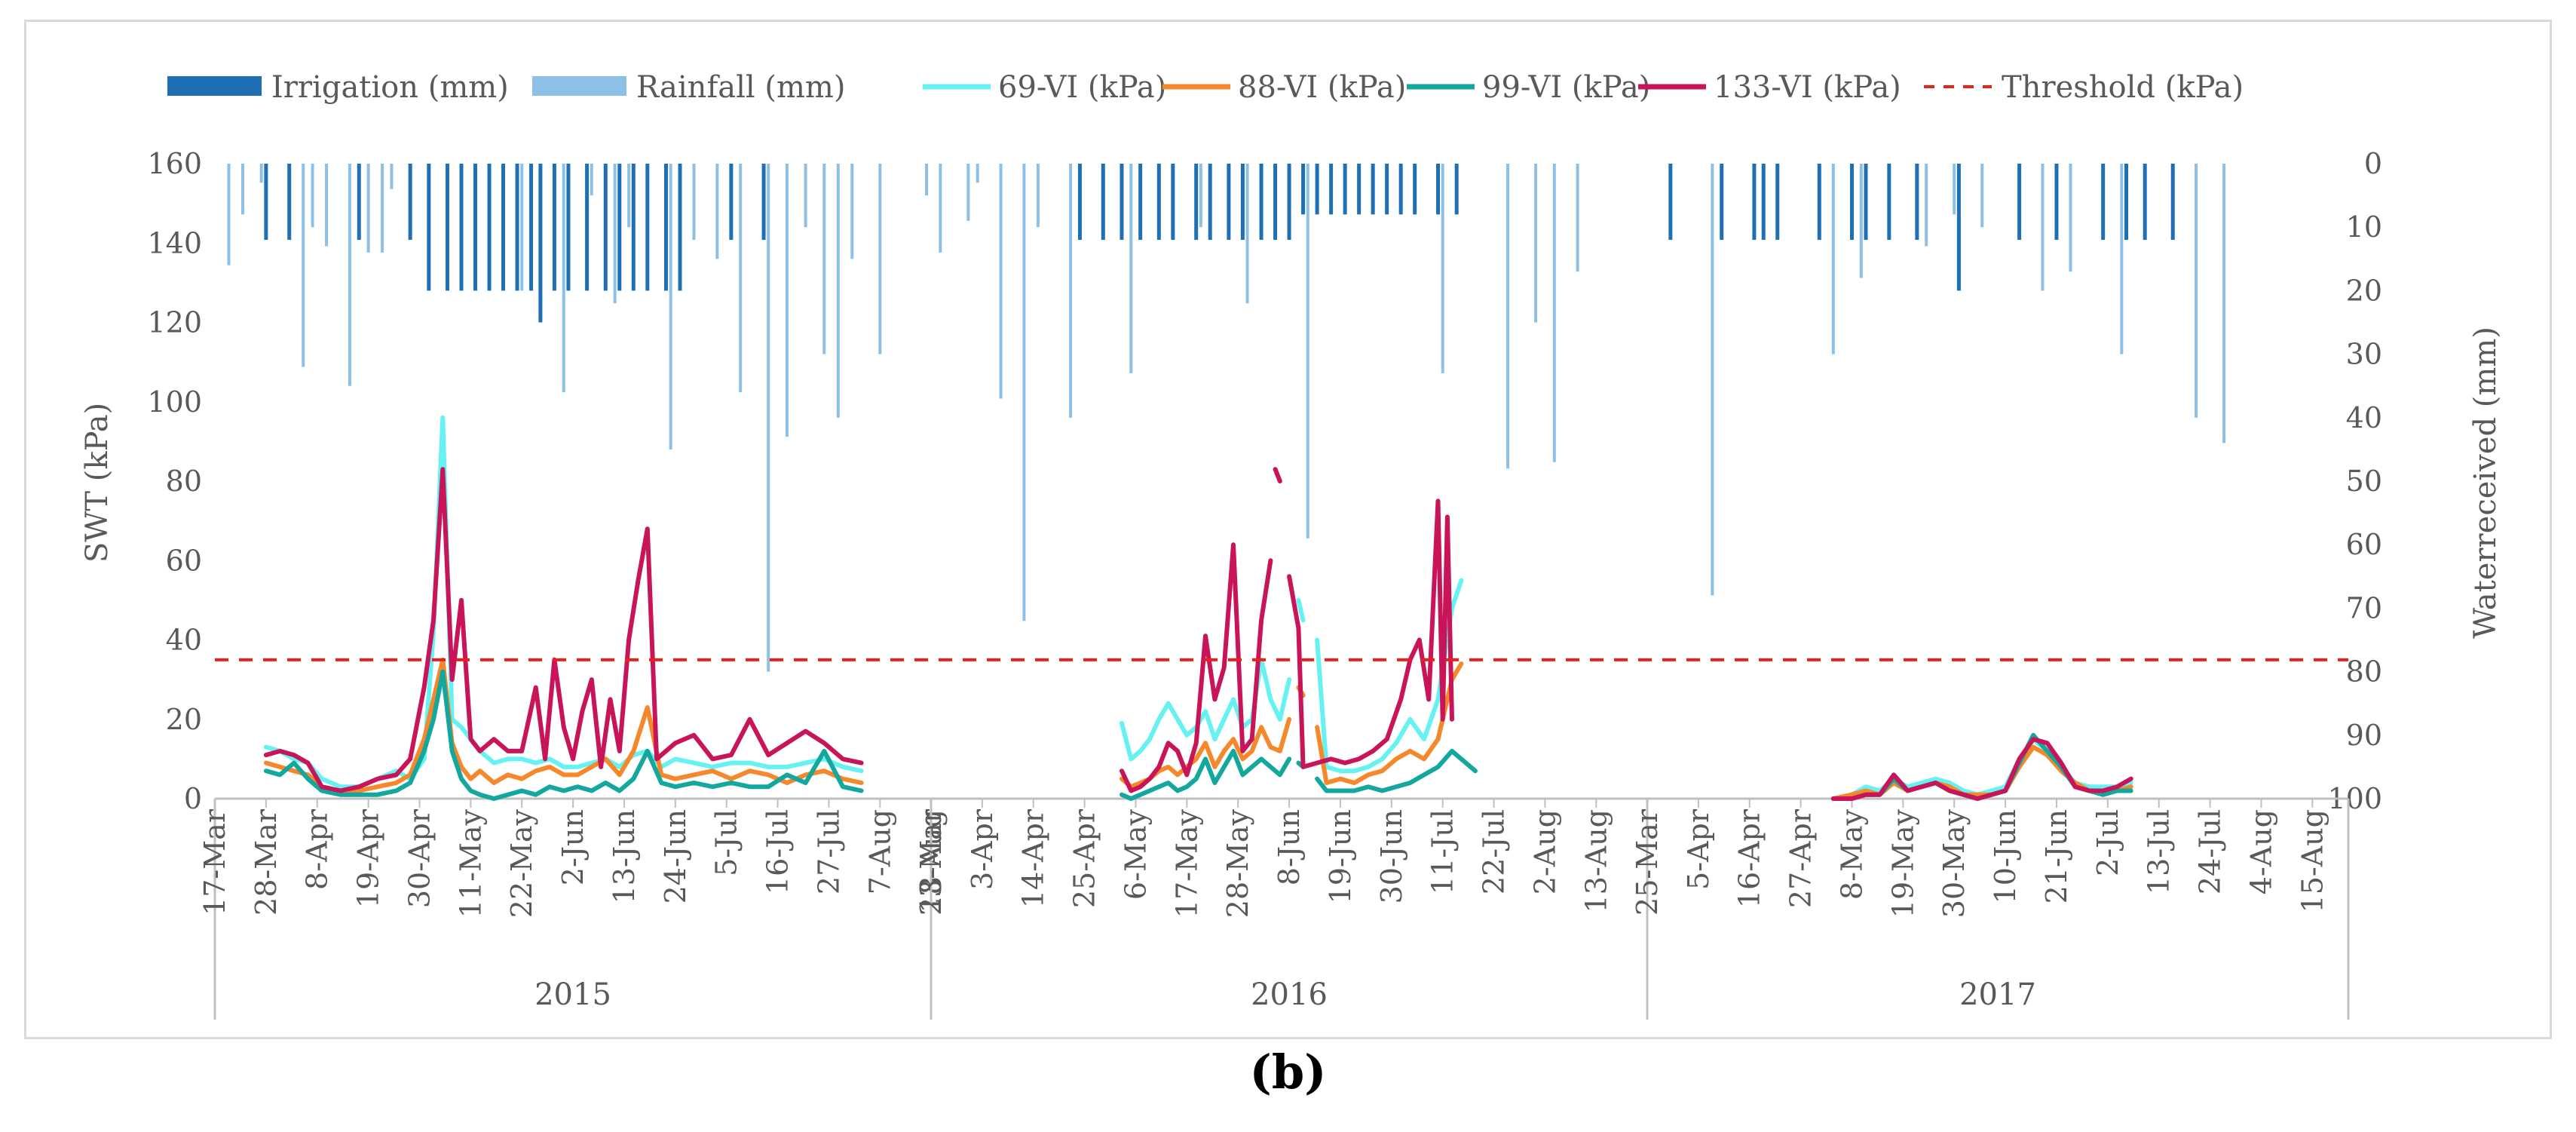 The width and height of the screenshot is (2576, 1132). I want to click on x-tick-label: 5-Jul, so click(726, 842).